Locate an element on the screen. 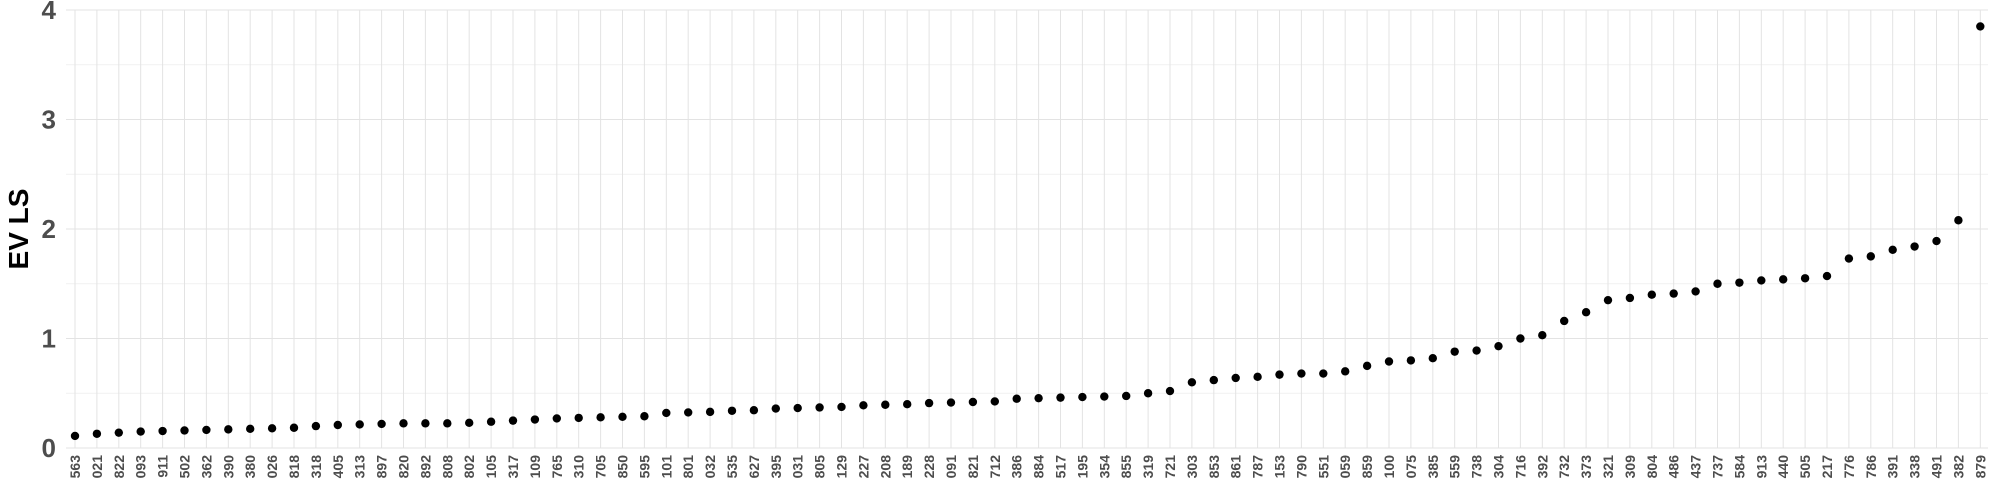 The height and width of the screenshot is (500, 2000). y-axis-title: EV LS is located at coordinates (18, 229).